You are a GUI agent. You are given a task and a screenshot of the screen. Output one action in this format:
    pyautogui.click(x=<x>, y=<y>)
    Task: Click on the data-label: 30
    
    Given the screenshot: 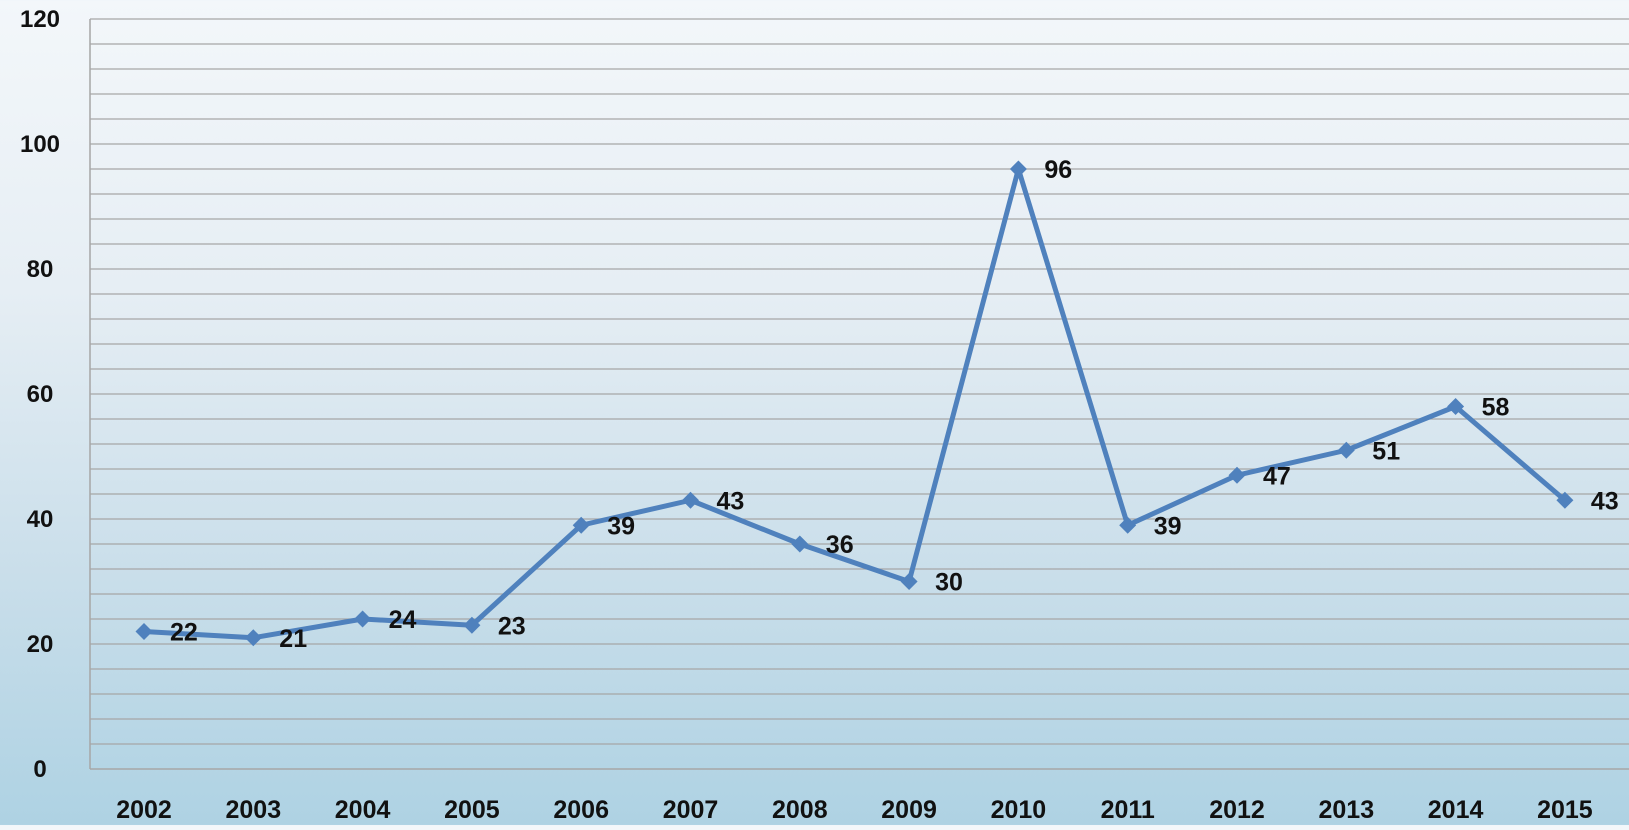 What is the action you would take?
    pyautogui.click(x=949, y=583)
    